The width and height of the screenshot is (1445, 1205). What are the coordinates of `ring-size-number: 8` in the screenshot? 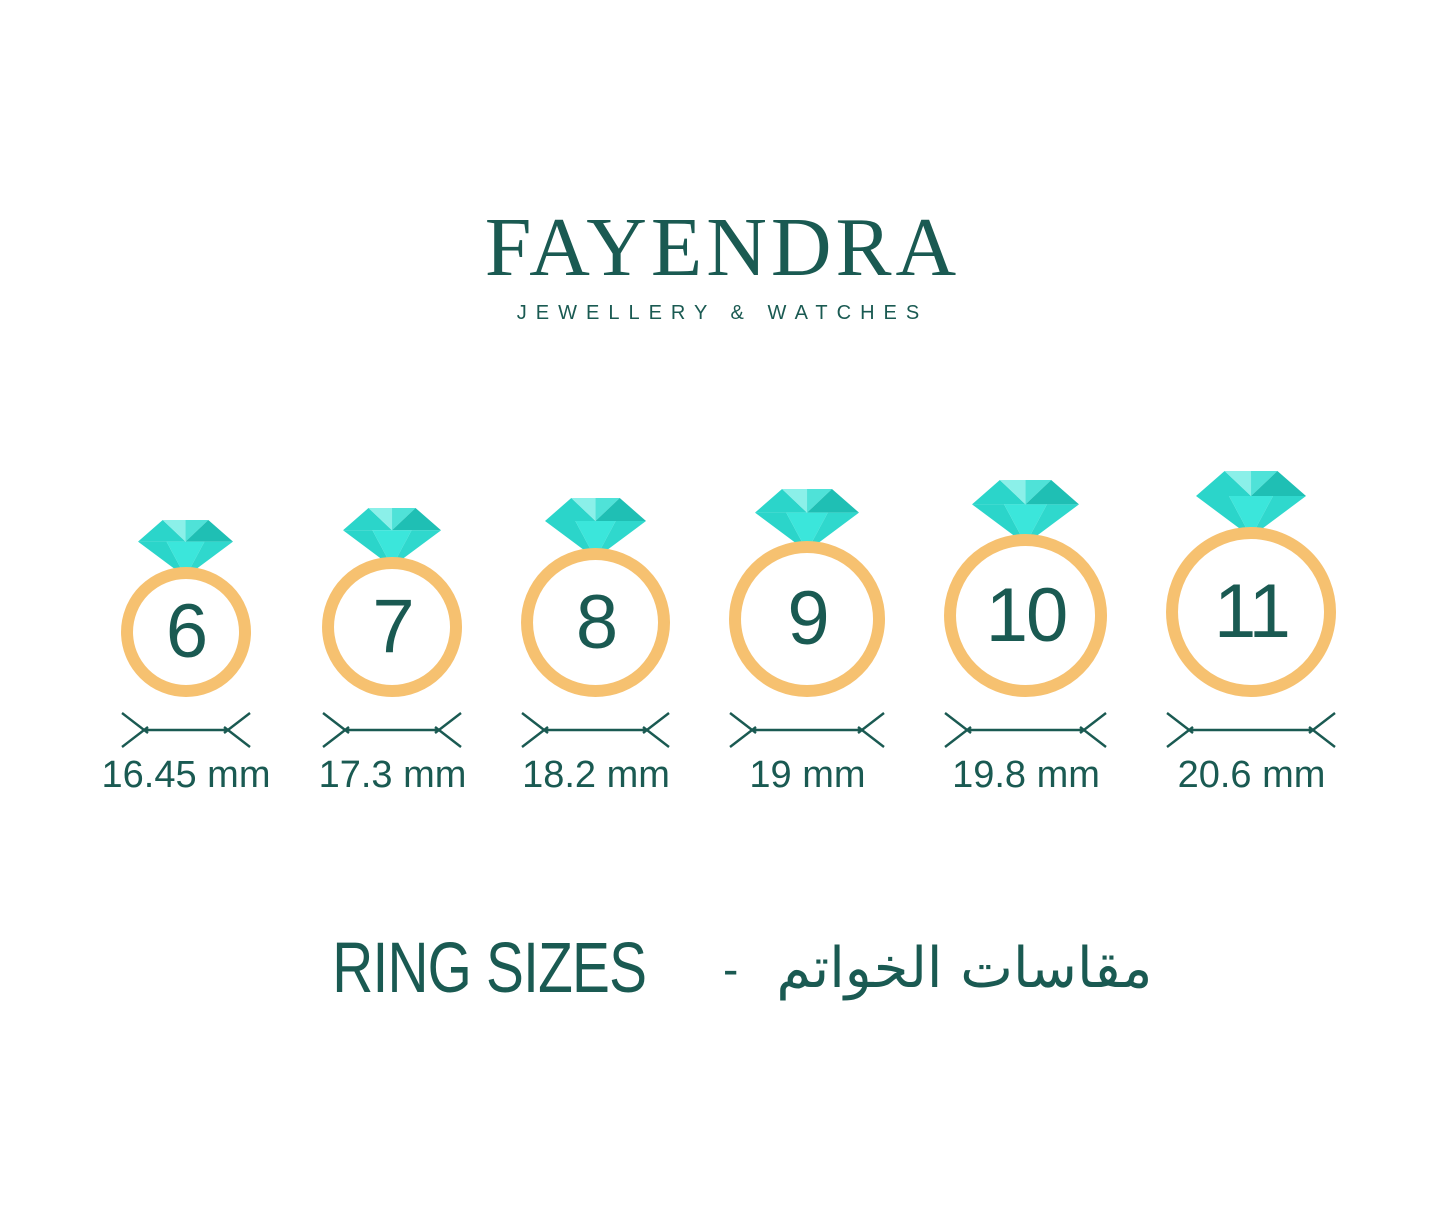 It's located at (596, 622).